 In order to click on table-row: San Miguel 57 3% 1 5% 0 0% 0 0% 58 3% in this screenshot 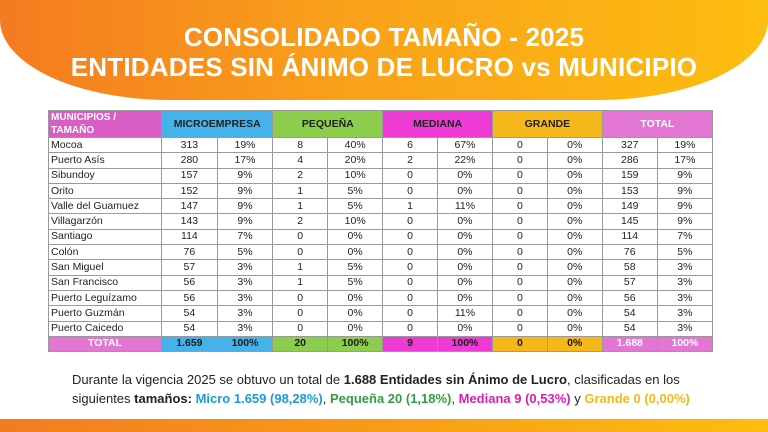, I will do `click(380, 267)`.